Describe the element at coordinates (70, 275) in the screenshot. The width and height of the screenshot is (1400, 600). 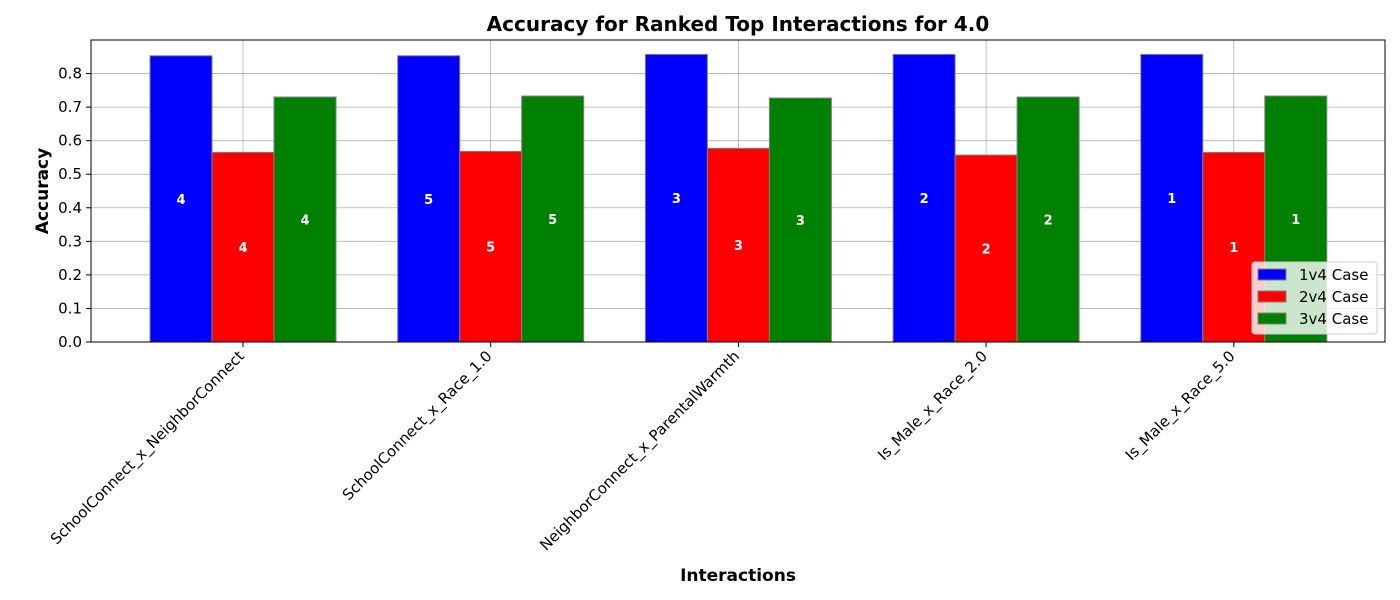
I see `y-tick-label: 0.2` at that location.